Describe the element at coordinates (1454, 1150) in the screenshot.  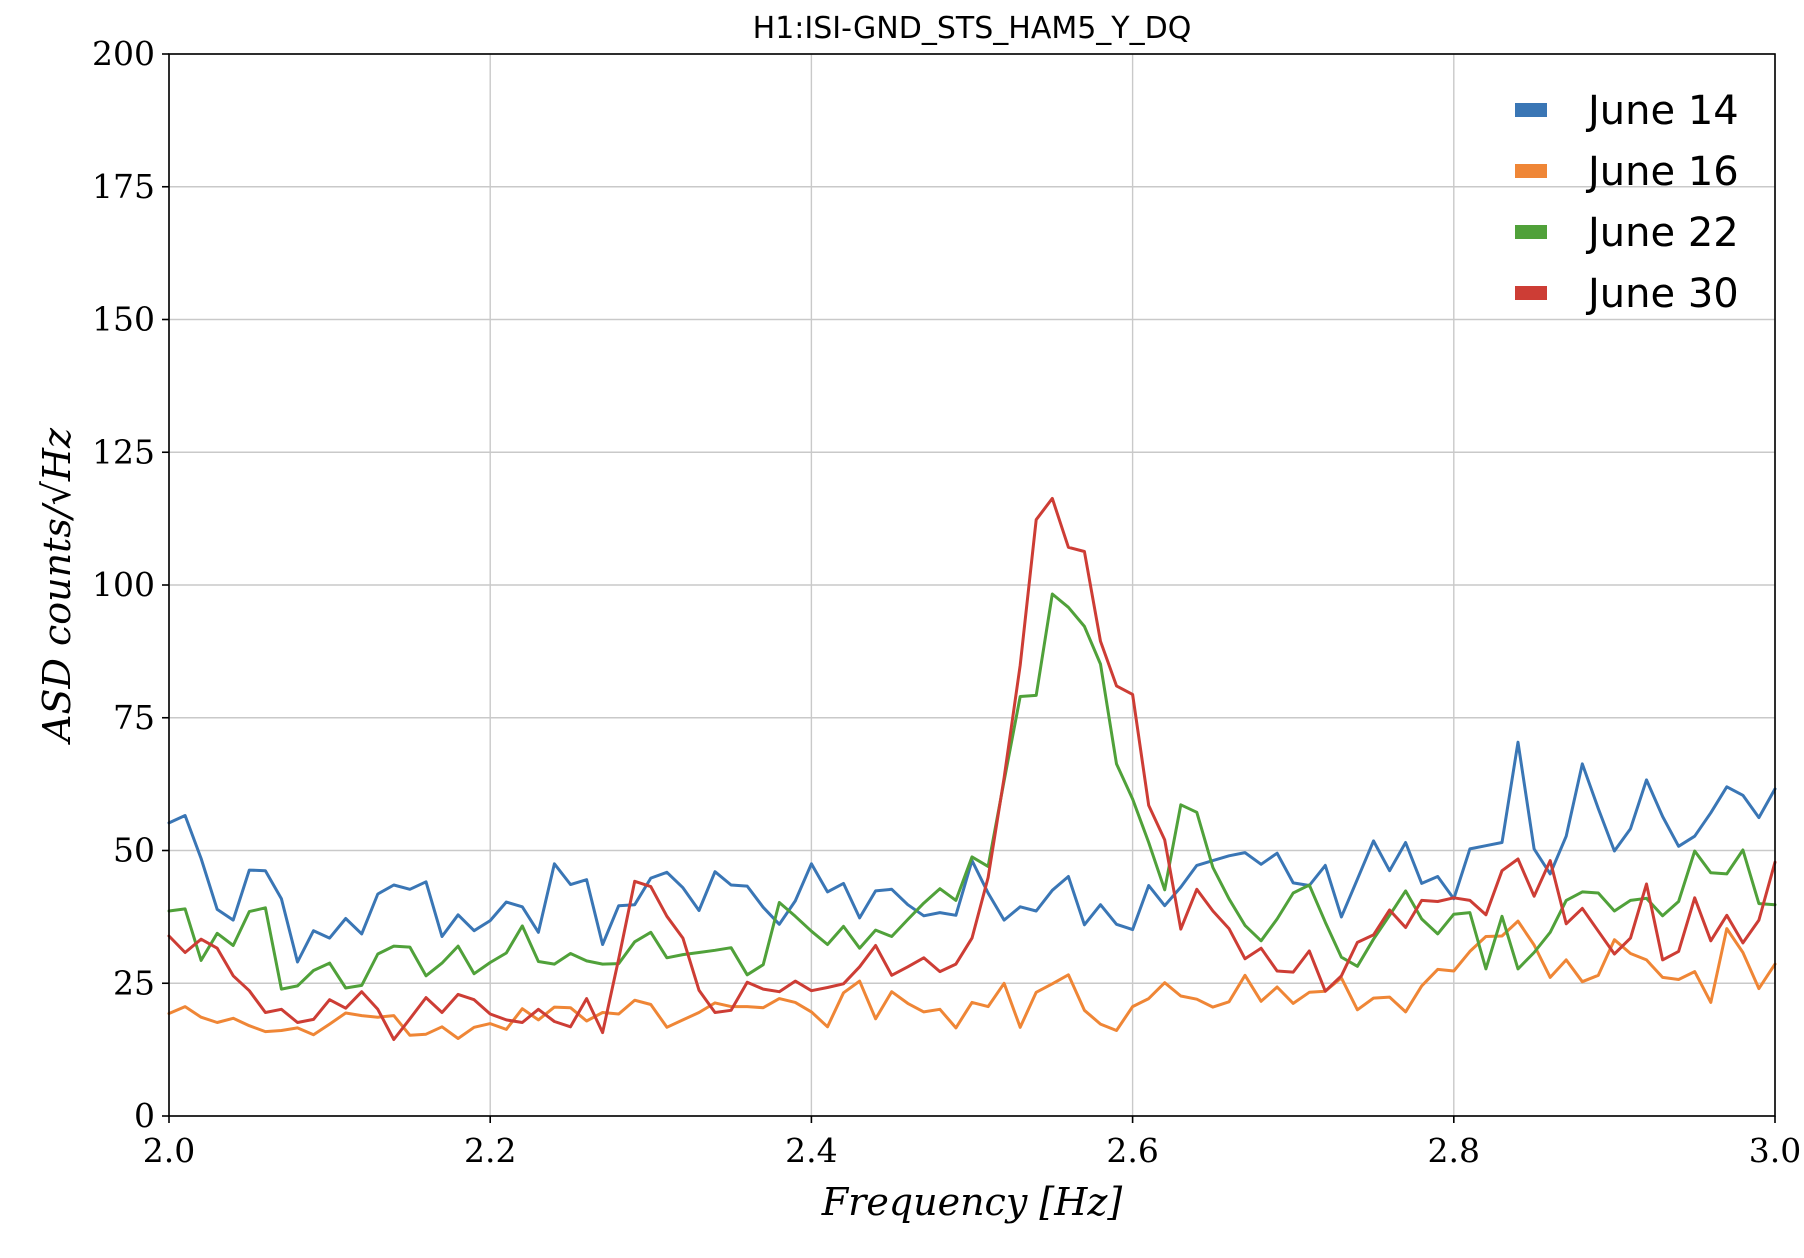
I see `x-tick-label: 2.8` at that location.